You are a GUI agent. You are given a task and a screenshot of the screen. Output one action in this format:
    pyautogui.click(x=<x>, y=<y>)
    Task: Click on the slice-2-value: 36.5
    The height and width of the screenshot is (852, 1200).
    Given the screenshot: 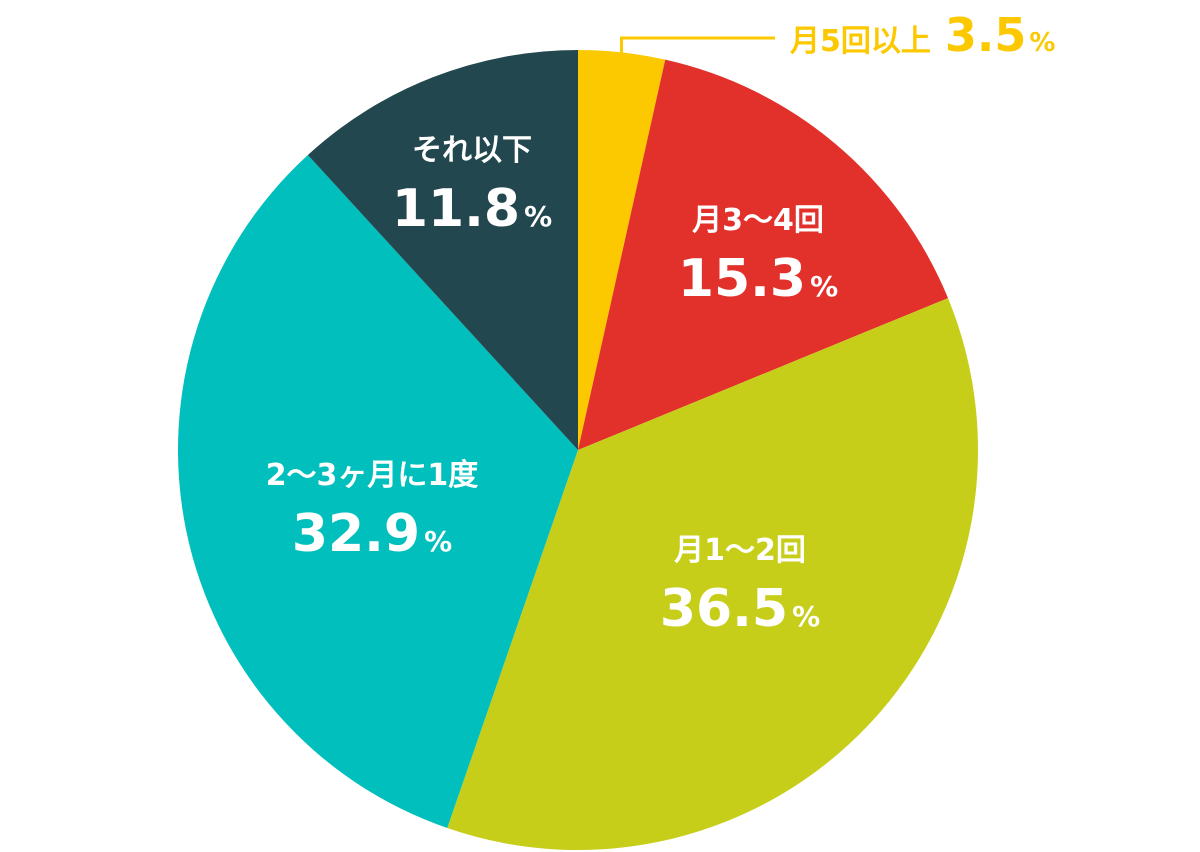 What is the action you would take?
    pyautogui.click(x=724, y=609)
    